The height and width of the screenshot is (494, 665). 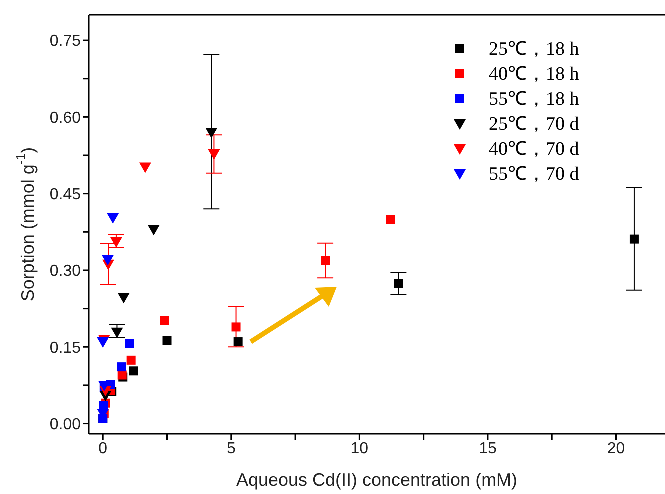 What do you see at coordinates (103, 449) in the screenshot?
I see `x-tick-label: 0` at bounding box center [103, 449].